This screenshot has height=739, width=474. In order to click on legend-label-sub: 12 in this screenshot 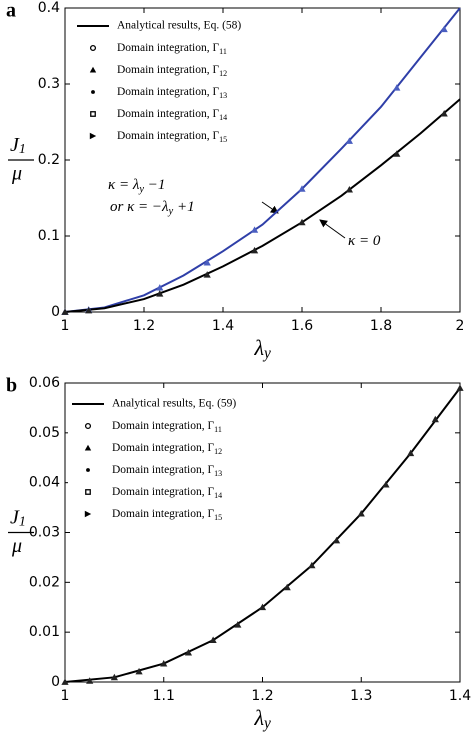, I will do `click(223, 73)`.